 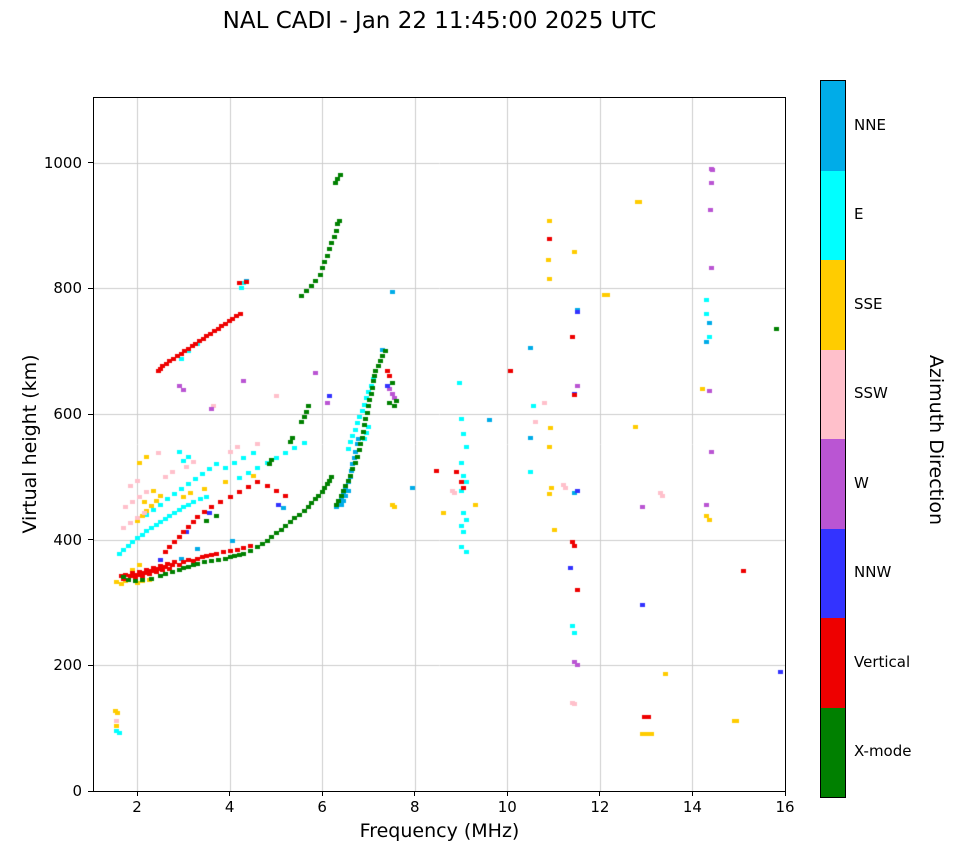 What do you see at coordinates (833, 573) in the screenshot?
I see `colorbar-segment-nnw` at bounding box center [833, 573].